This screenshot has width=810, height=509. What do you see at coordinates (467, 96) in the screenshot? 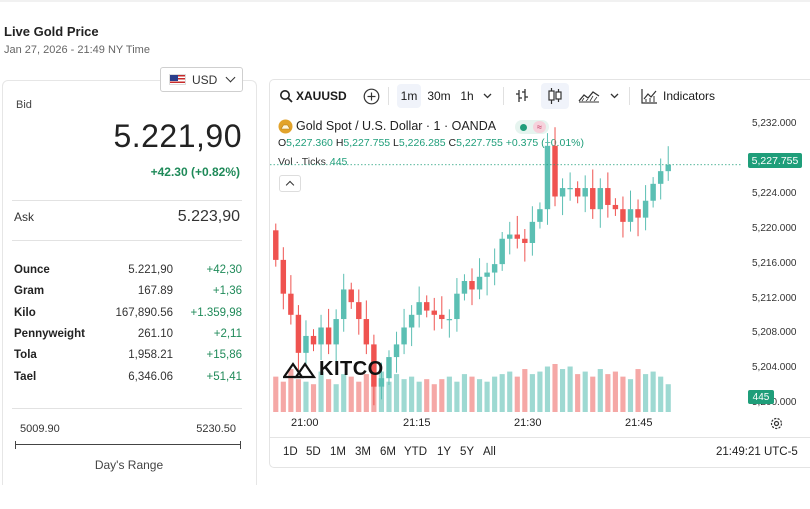
I see `interval-1h: 1h` at bounding box center [467, 96].